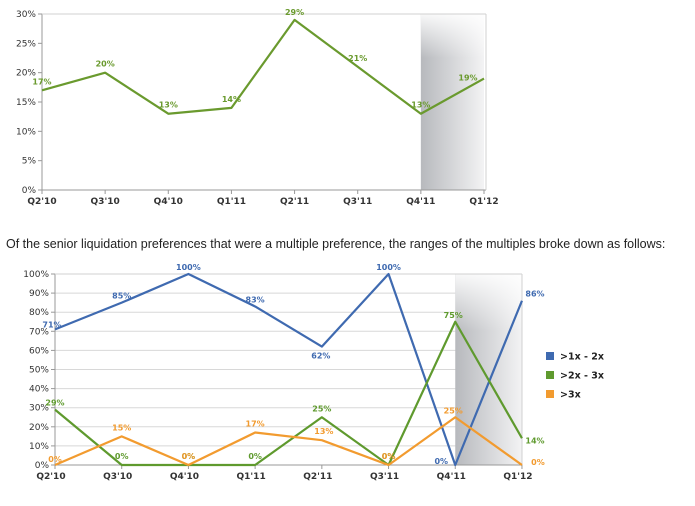  Describe the element at coordinates (121, 427) in the screenshot. I see `data-label: 15%` at that location.